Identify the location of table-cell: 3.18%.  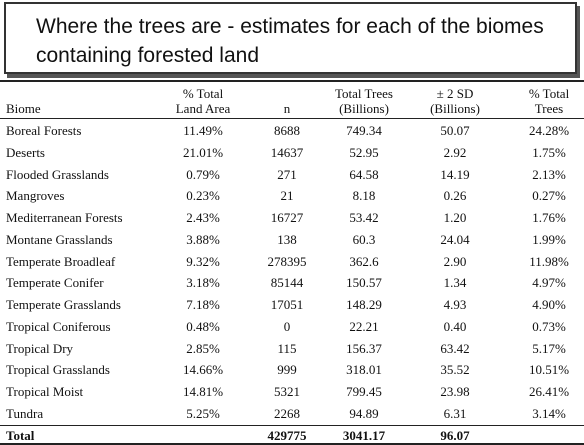
(203, 283).